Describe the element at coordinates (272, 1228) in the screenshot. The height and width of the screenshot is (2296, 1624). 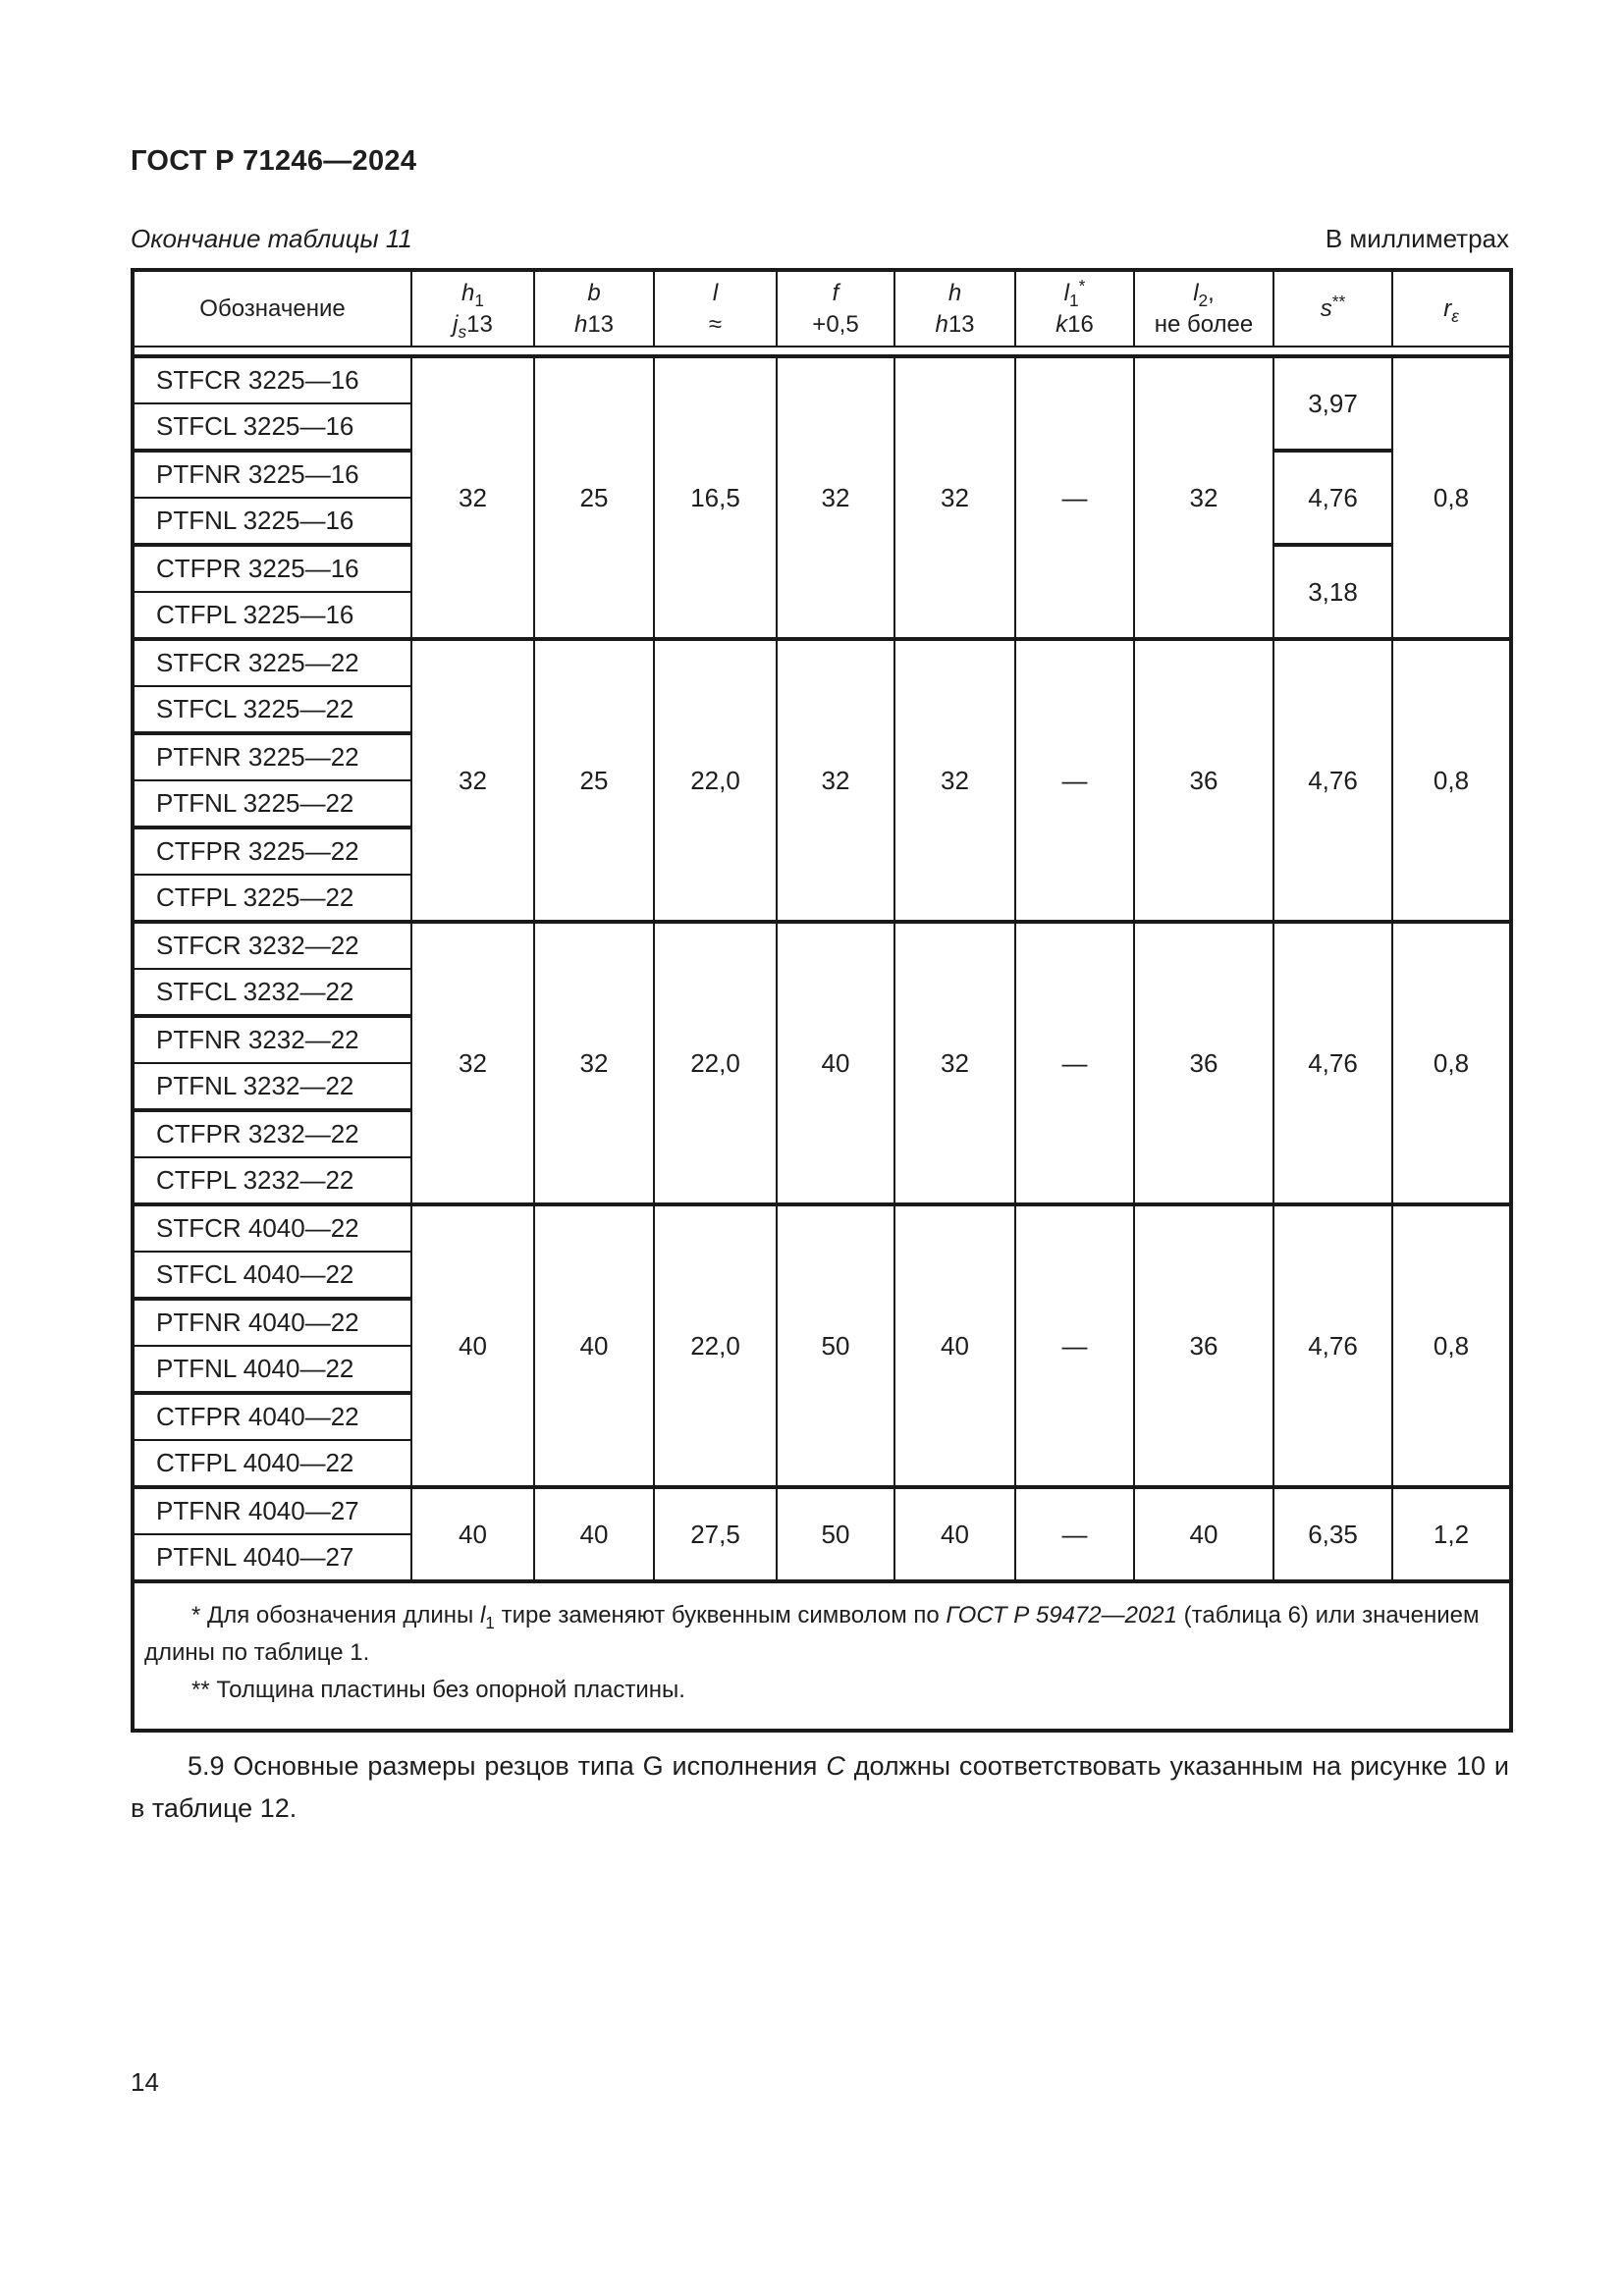
I see `designation-cell: STFCR 4040—22` at that location.